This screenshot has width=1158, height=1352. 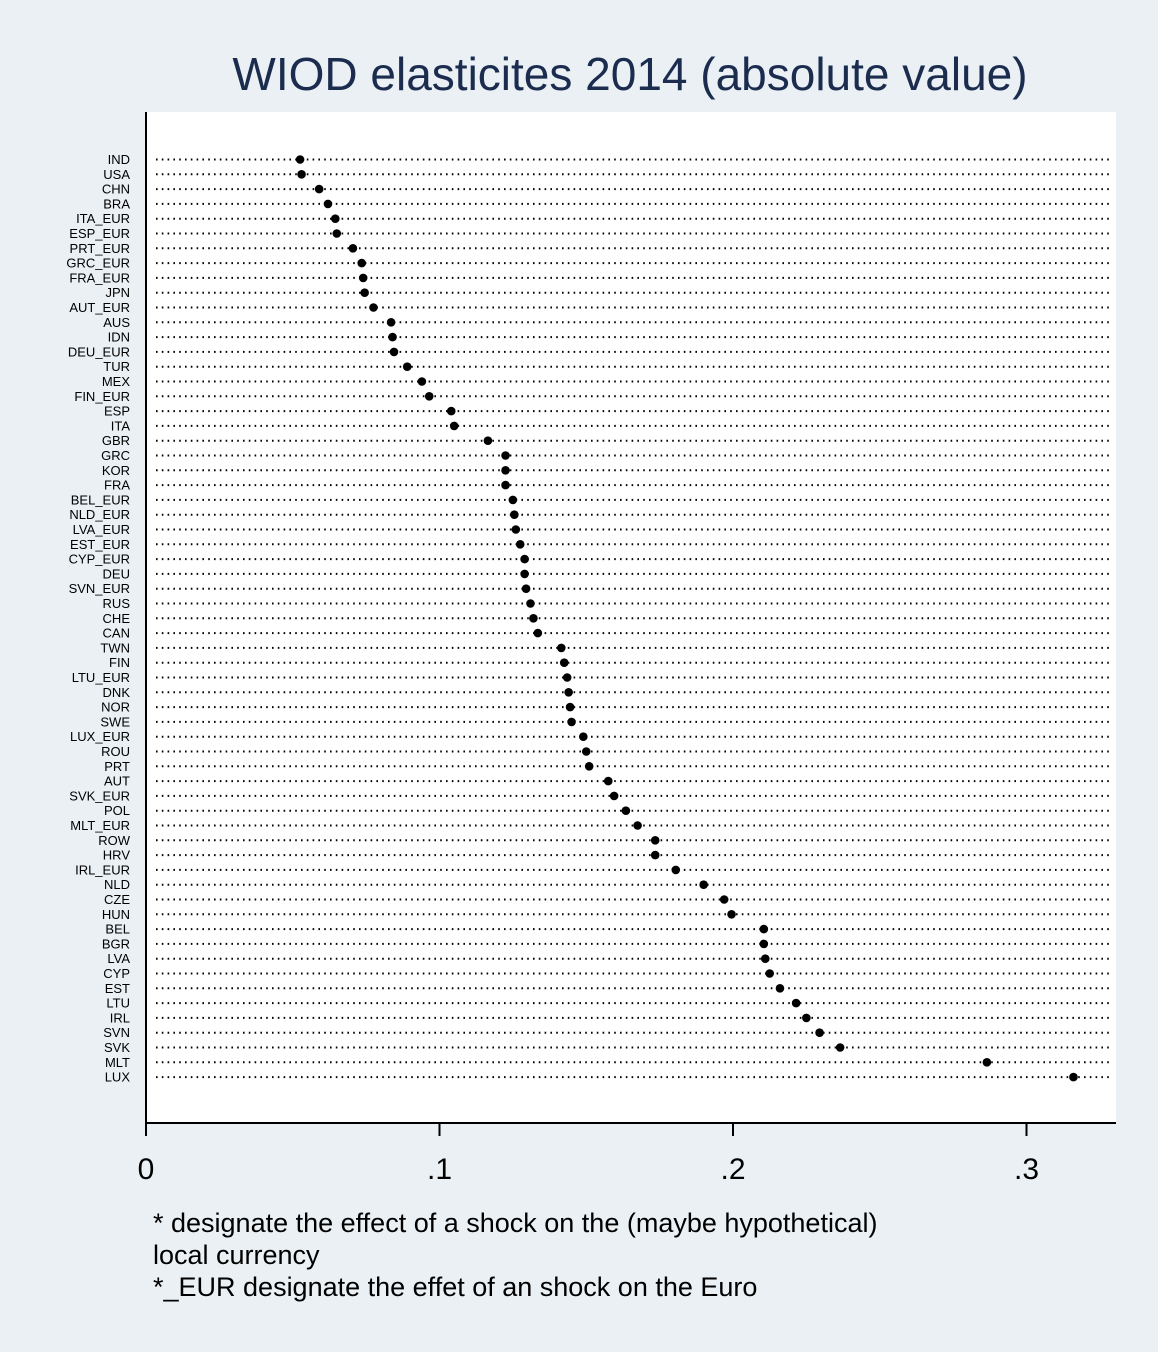 What do you see at coordinates (1026, 1169) in the screenshot?
I see `x-tick-label: .3` at bounding box center [1026, 1169].